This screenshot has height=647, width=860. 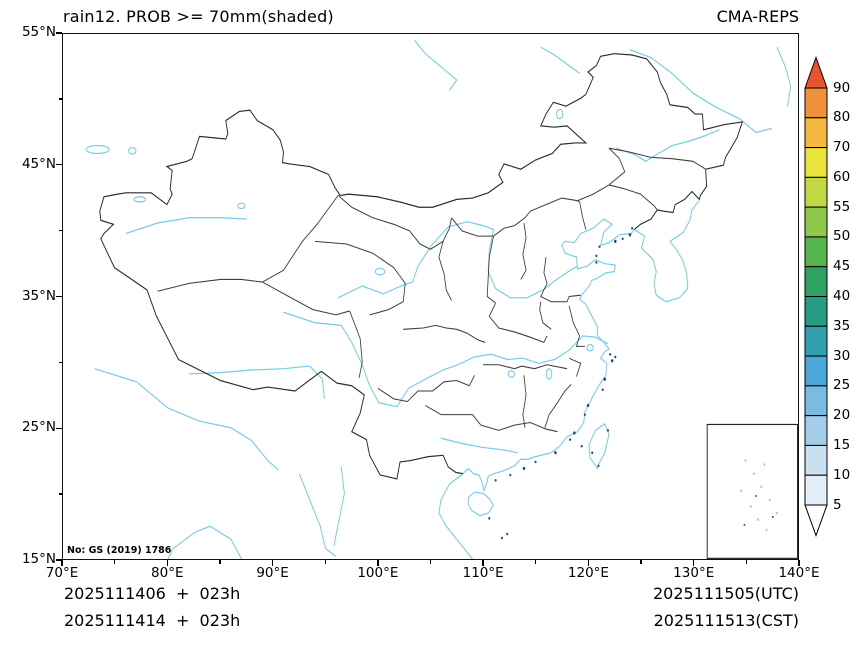 What do you see at coordinates (726, 593) in the screenshot?
I see `valid-time-utc: 2025111505(UTC)` at bounding box center [726, 593].